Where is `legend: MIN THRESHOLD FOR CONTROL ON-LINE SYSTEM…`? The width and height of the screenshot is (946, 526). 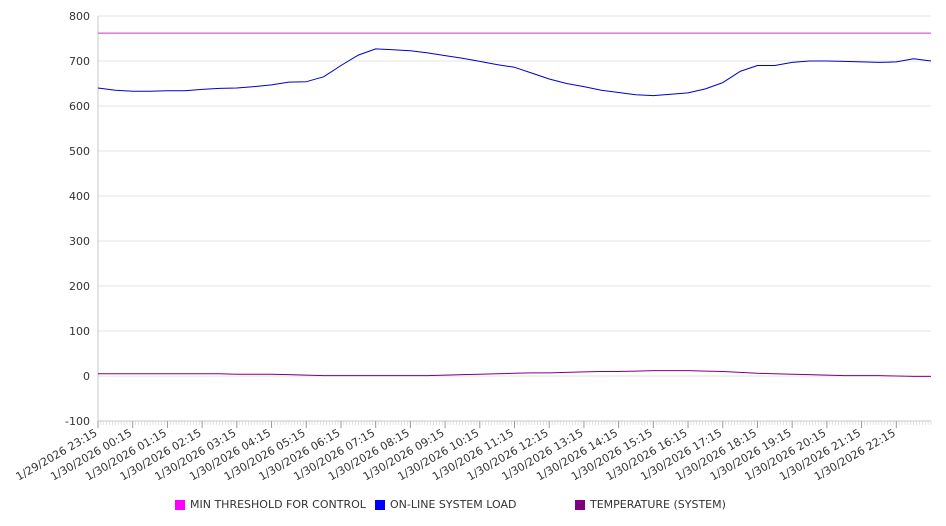 legend: MIN THRESHOLD FOR CONTROL ON-LINE SYSTEM… is located at coordinates (473, 506).